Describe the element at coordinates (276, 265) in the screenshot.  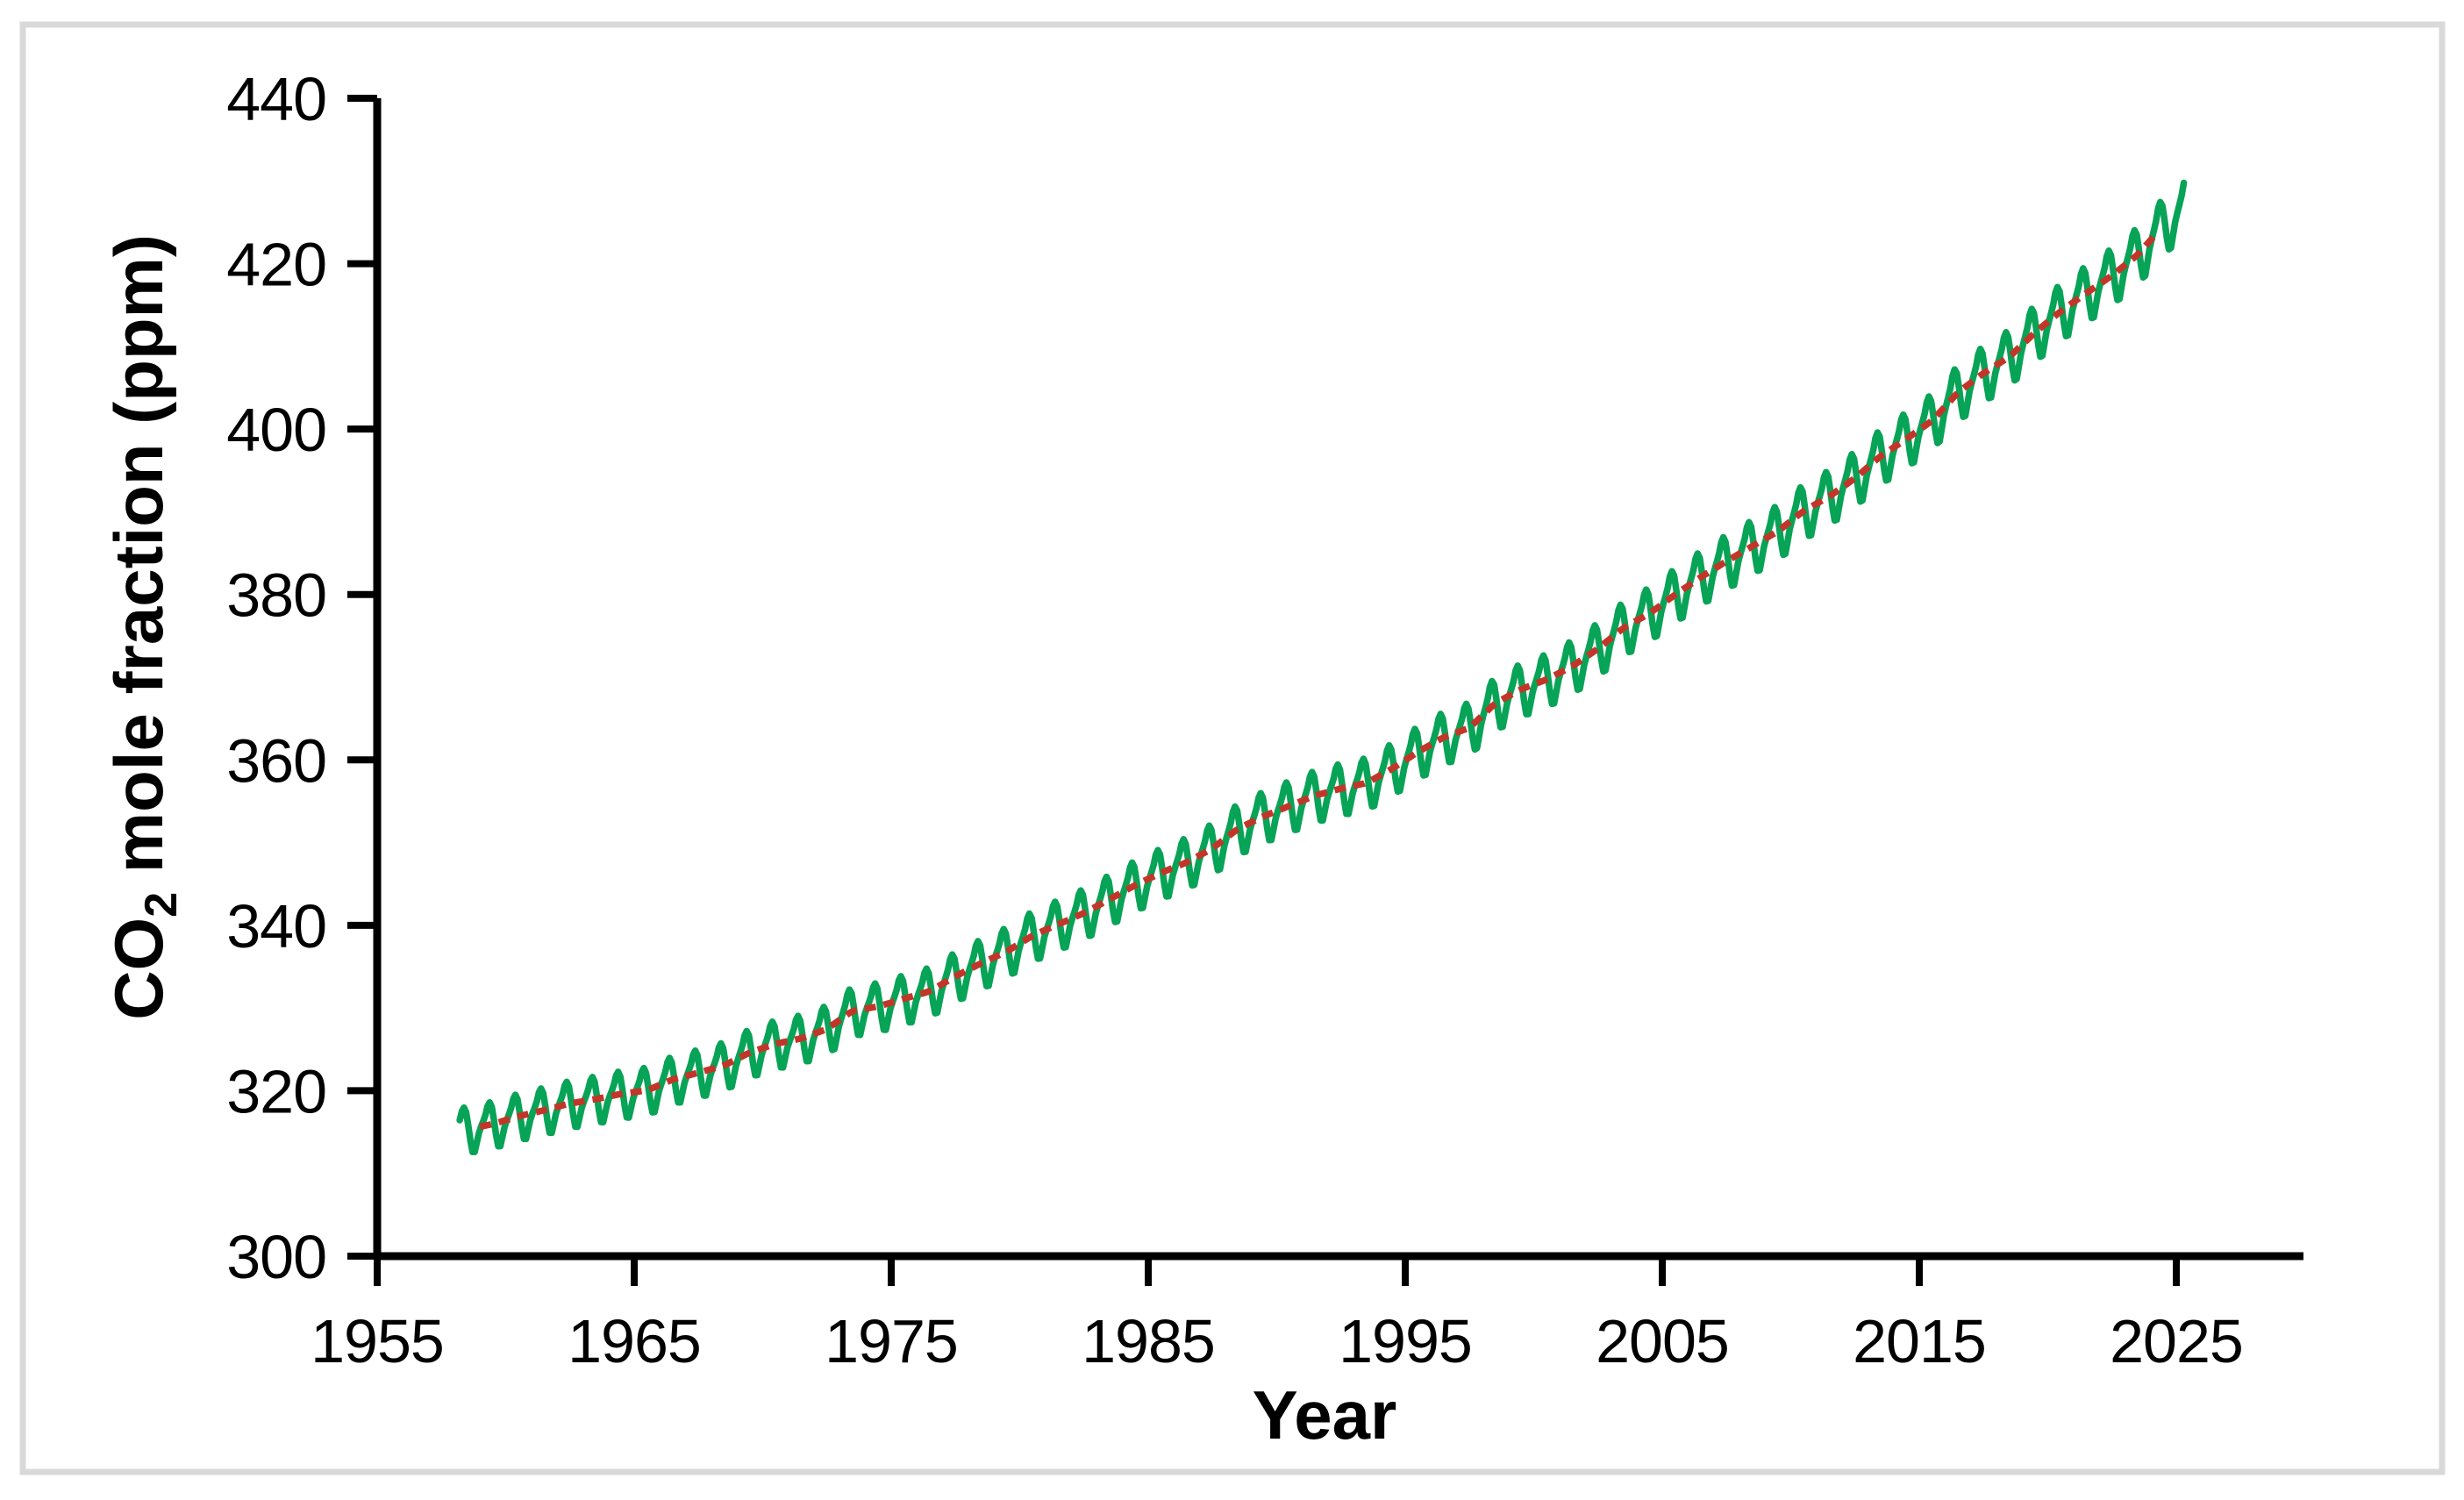
I see `y-tick-label: 420` at that location.